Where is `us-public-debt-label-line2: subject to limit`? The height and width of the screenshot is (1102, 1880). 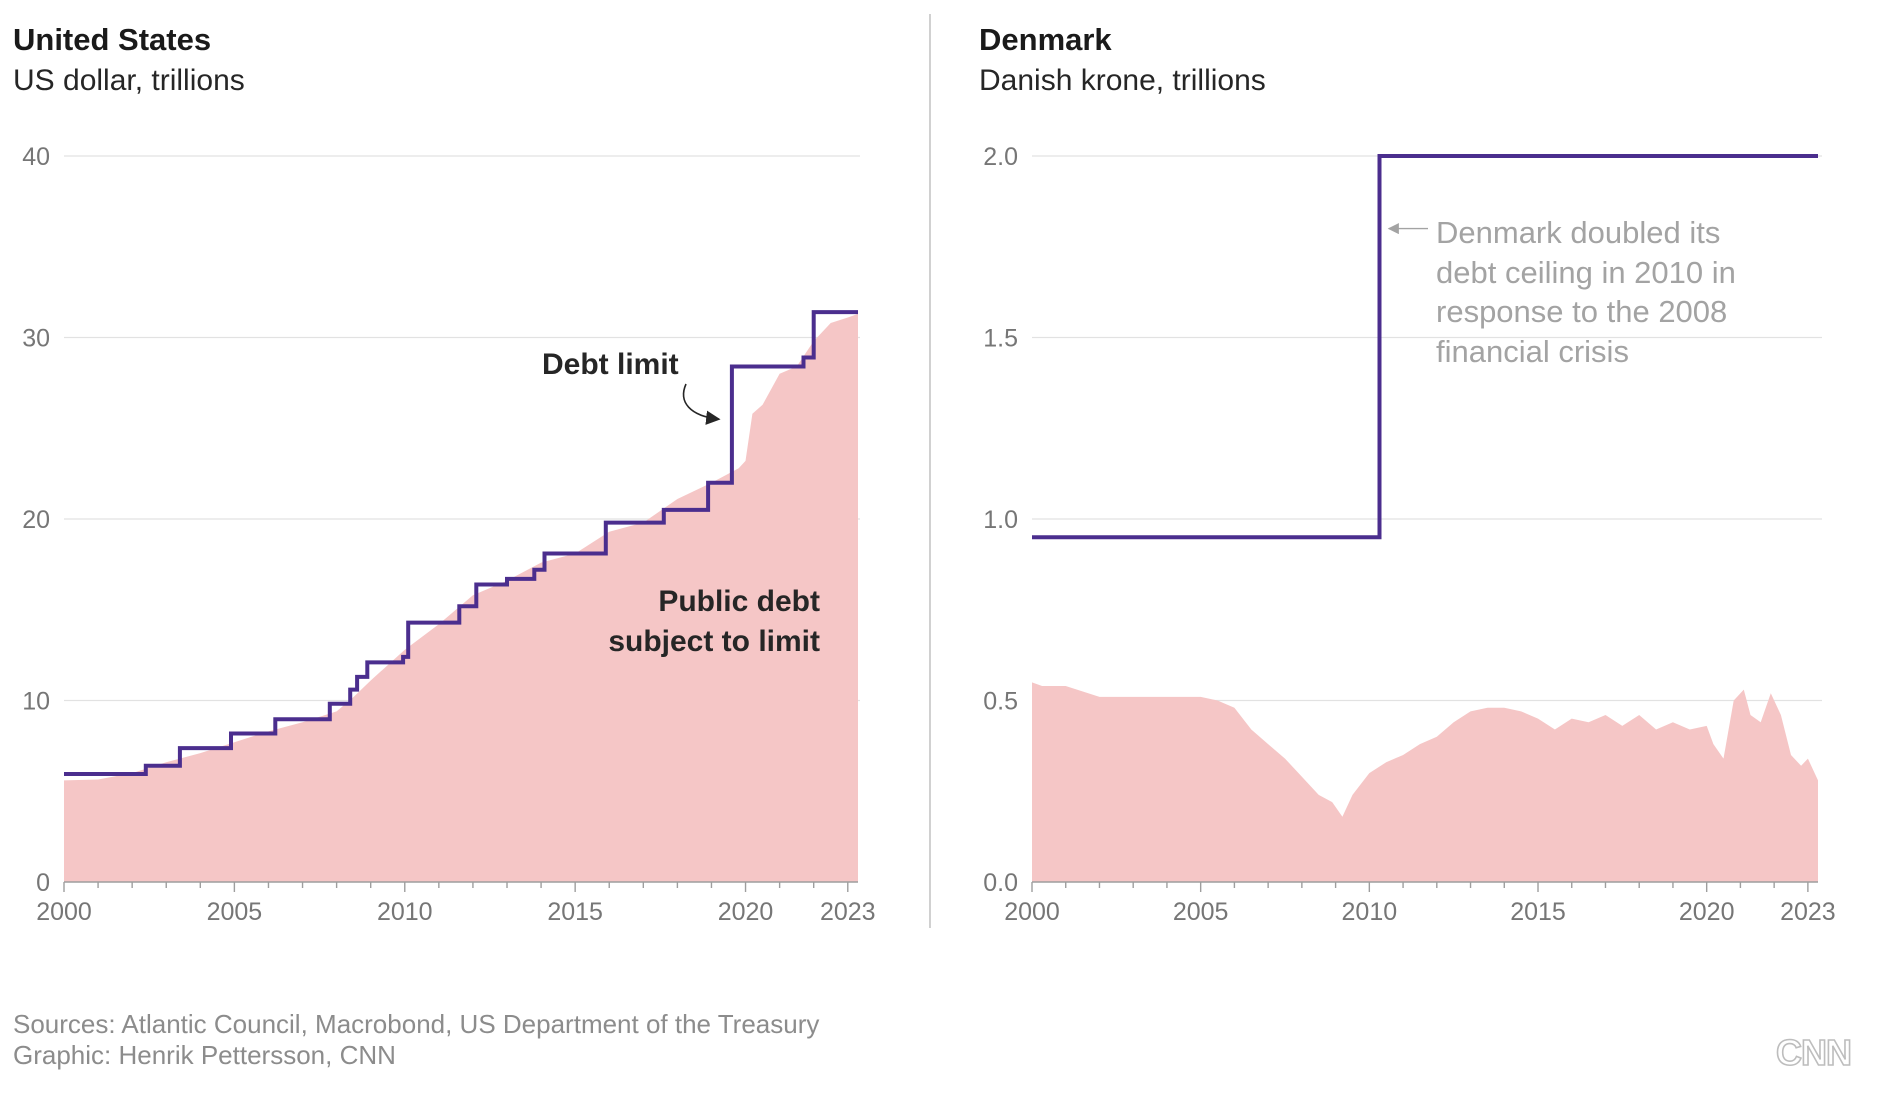
us-public-debt-label-line2: subject to limit is located at coordinates (714, 641).